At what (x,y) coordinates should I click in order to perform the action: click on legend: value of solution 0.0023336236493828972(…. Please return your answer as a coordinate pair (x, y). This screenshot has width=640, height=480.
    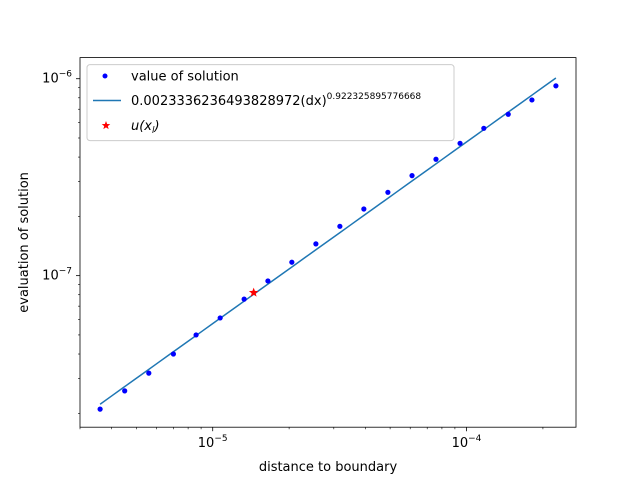
    Looking at the image, I should click on (270, 103).